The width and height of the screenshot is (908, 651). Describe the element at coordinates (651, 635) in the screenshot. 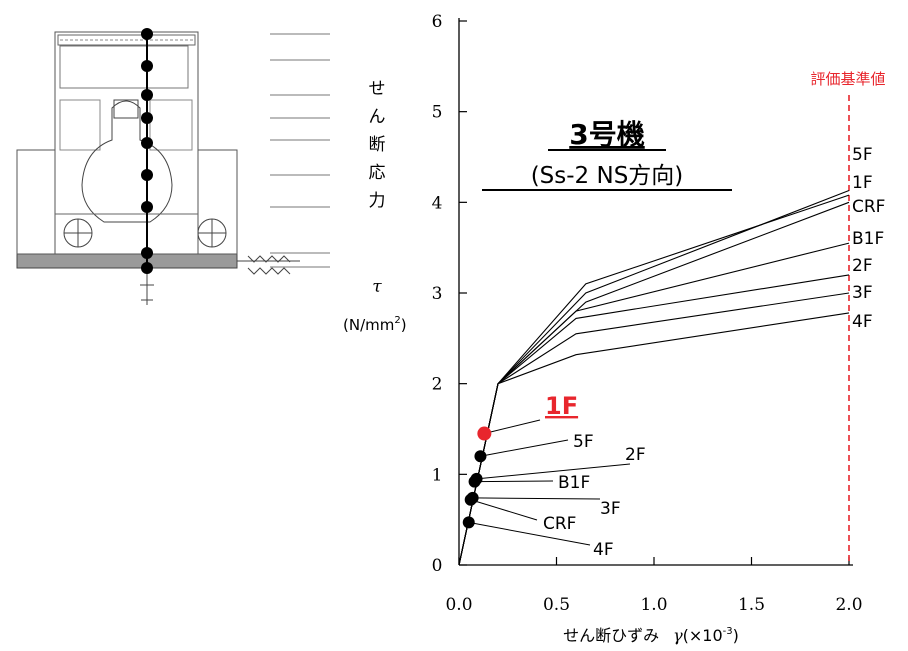

I see `x-axis-label: せん断ひずみ γ(×10-3)` at that location.